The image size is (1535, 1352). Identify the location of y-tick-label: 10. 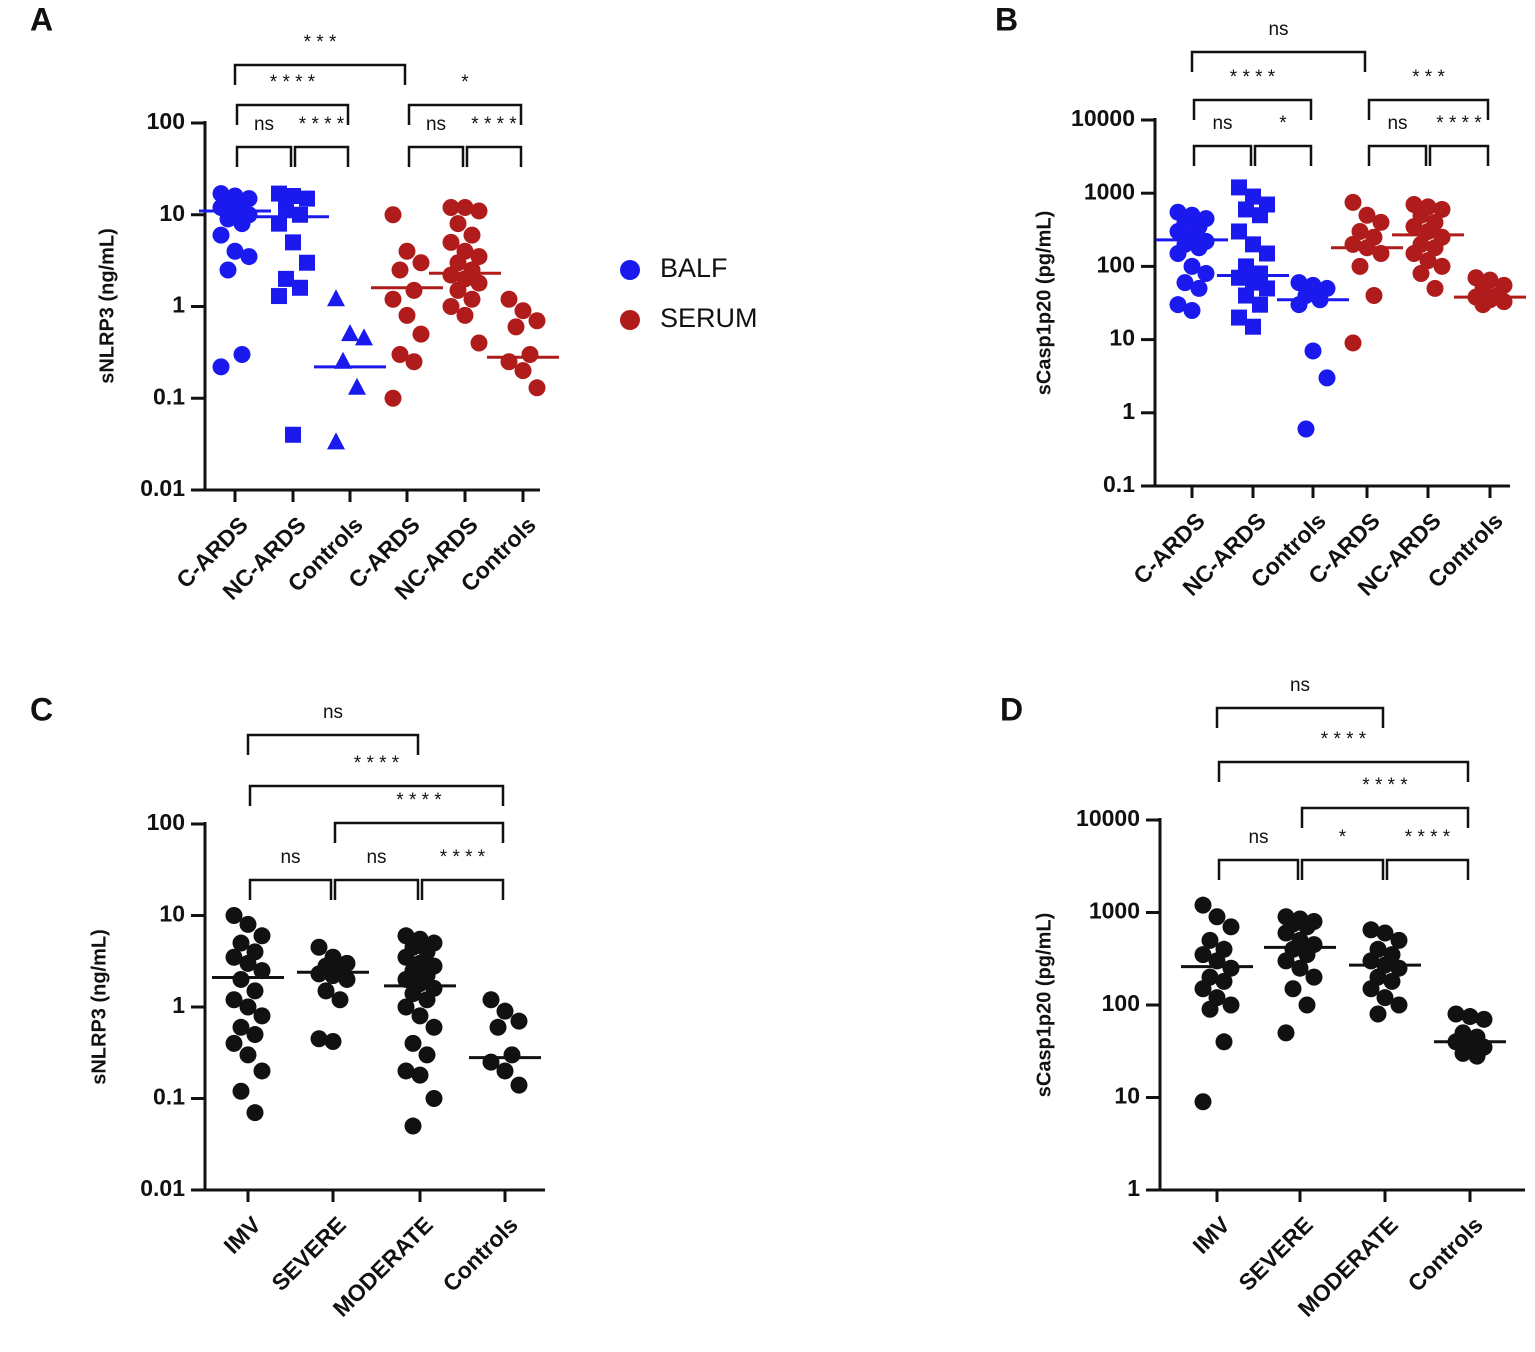
(1127, 1096).